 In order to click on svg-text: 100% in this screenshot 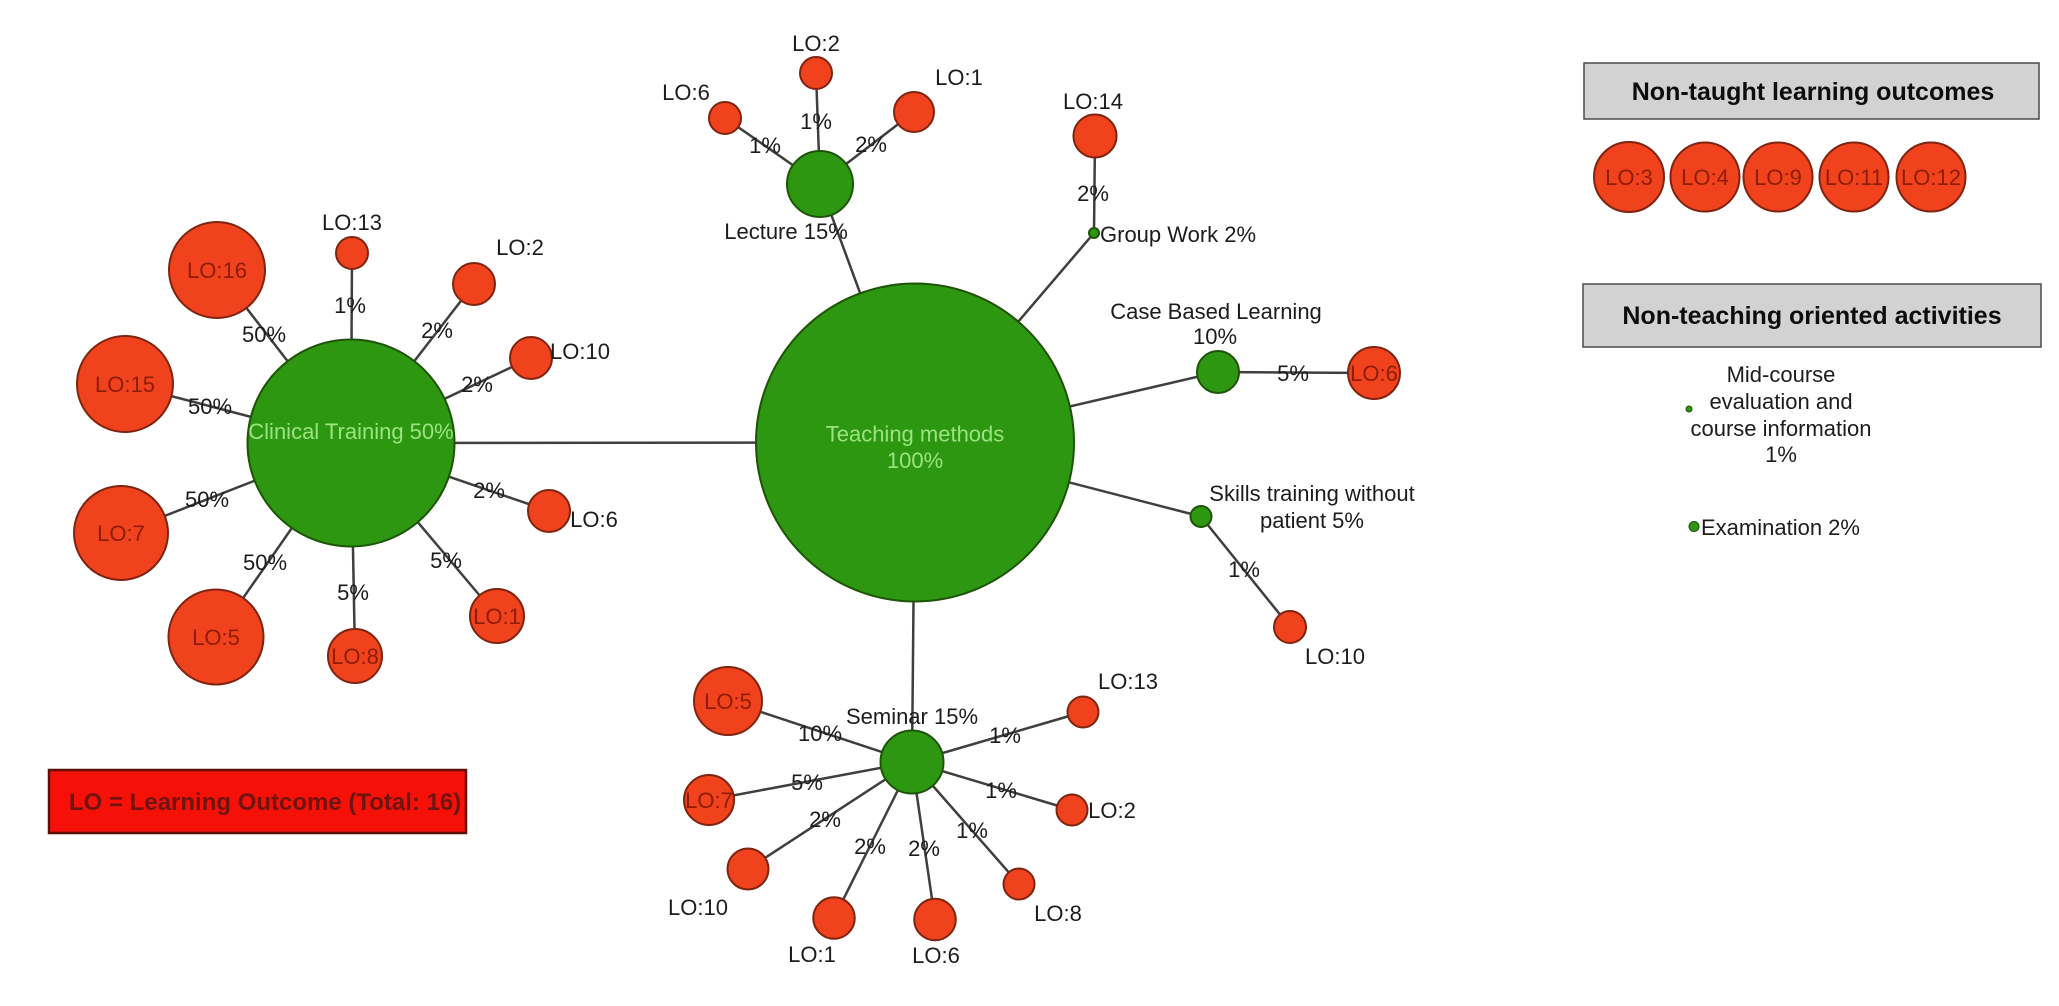, I will do `click(915, 460)`.